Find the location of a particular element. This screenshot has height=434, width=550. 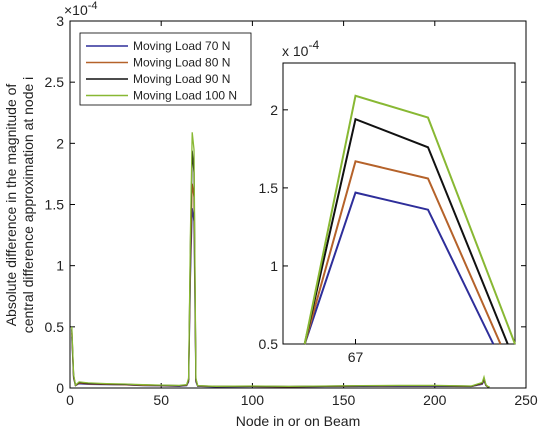

x-axis-label: Node in or on Beam is located at coordinates (298, 421).